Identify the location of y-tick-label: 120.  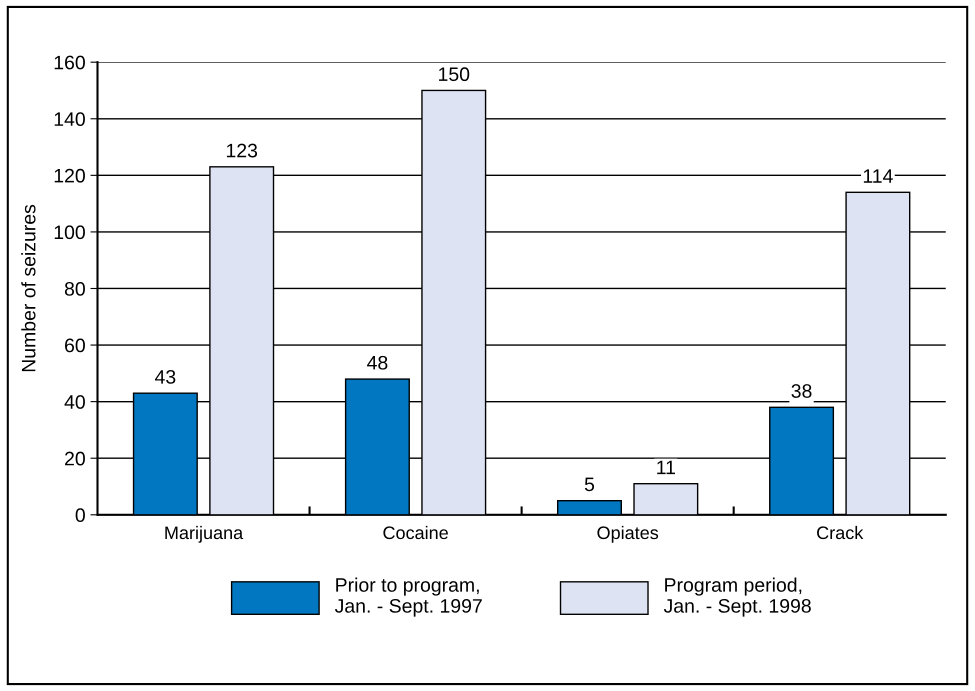
(69, 175).